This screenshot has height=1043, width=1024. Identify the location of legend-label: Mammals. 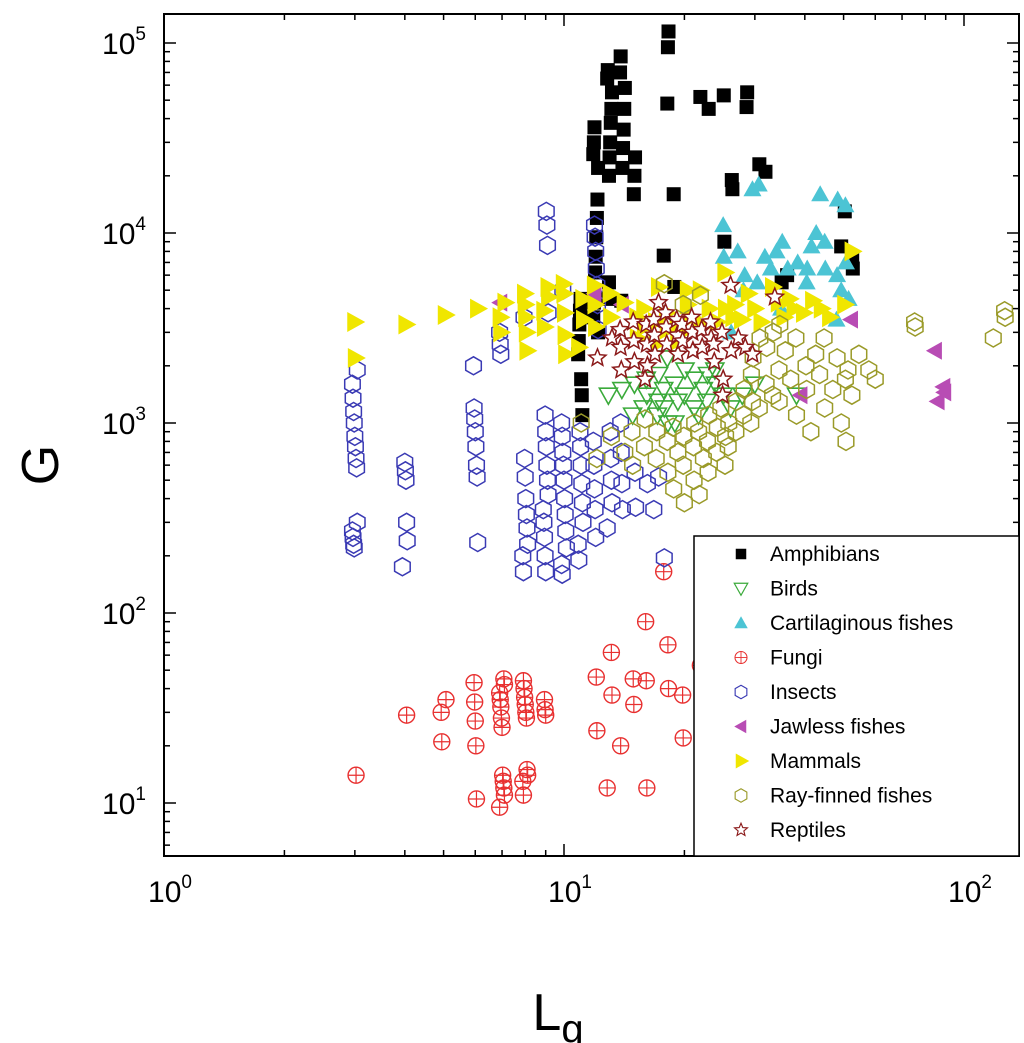
(815, 761).